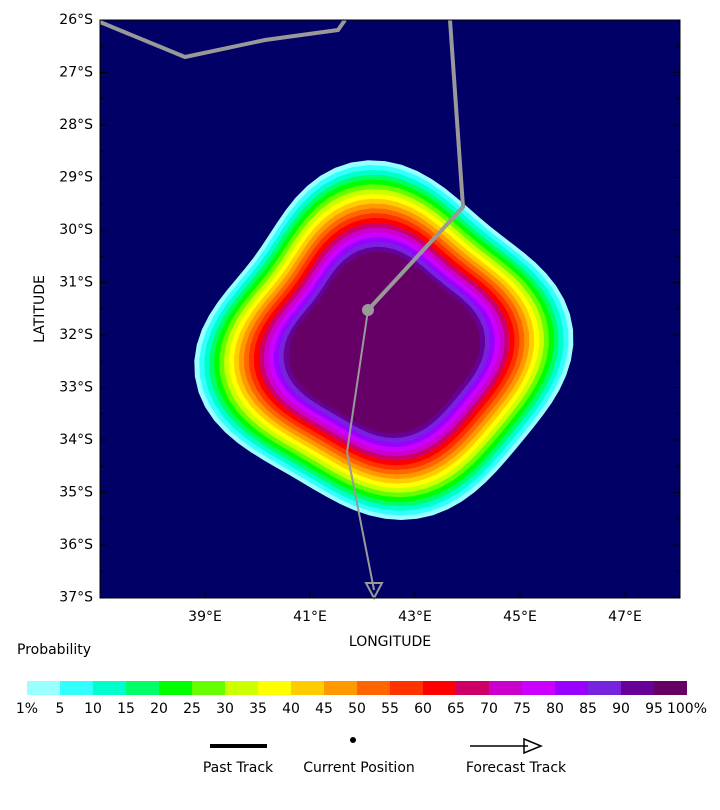 This screenshot has height=810, width=720. Describe the element at coordinates (76, 20) in the screenshot. I see `y-tick-label: 26°S` at that location.